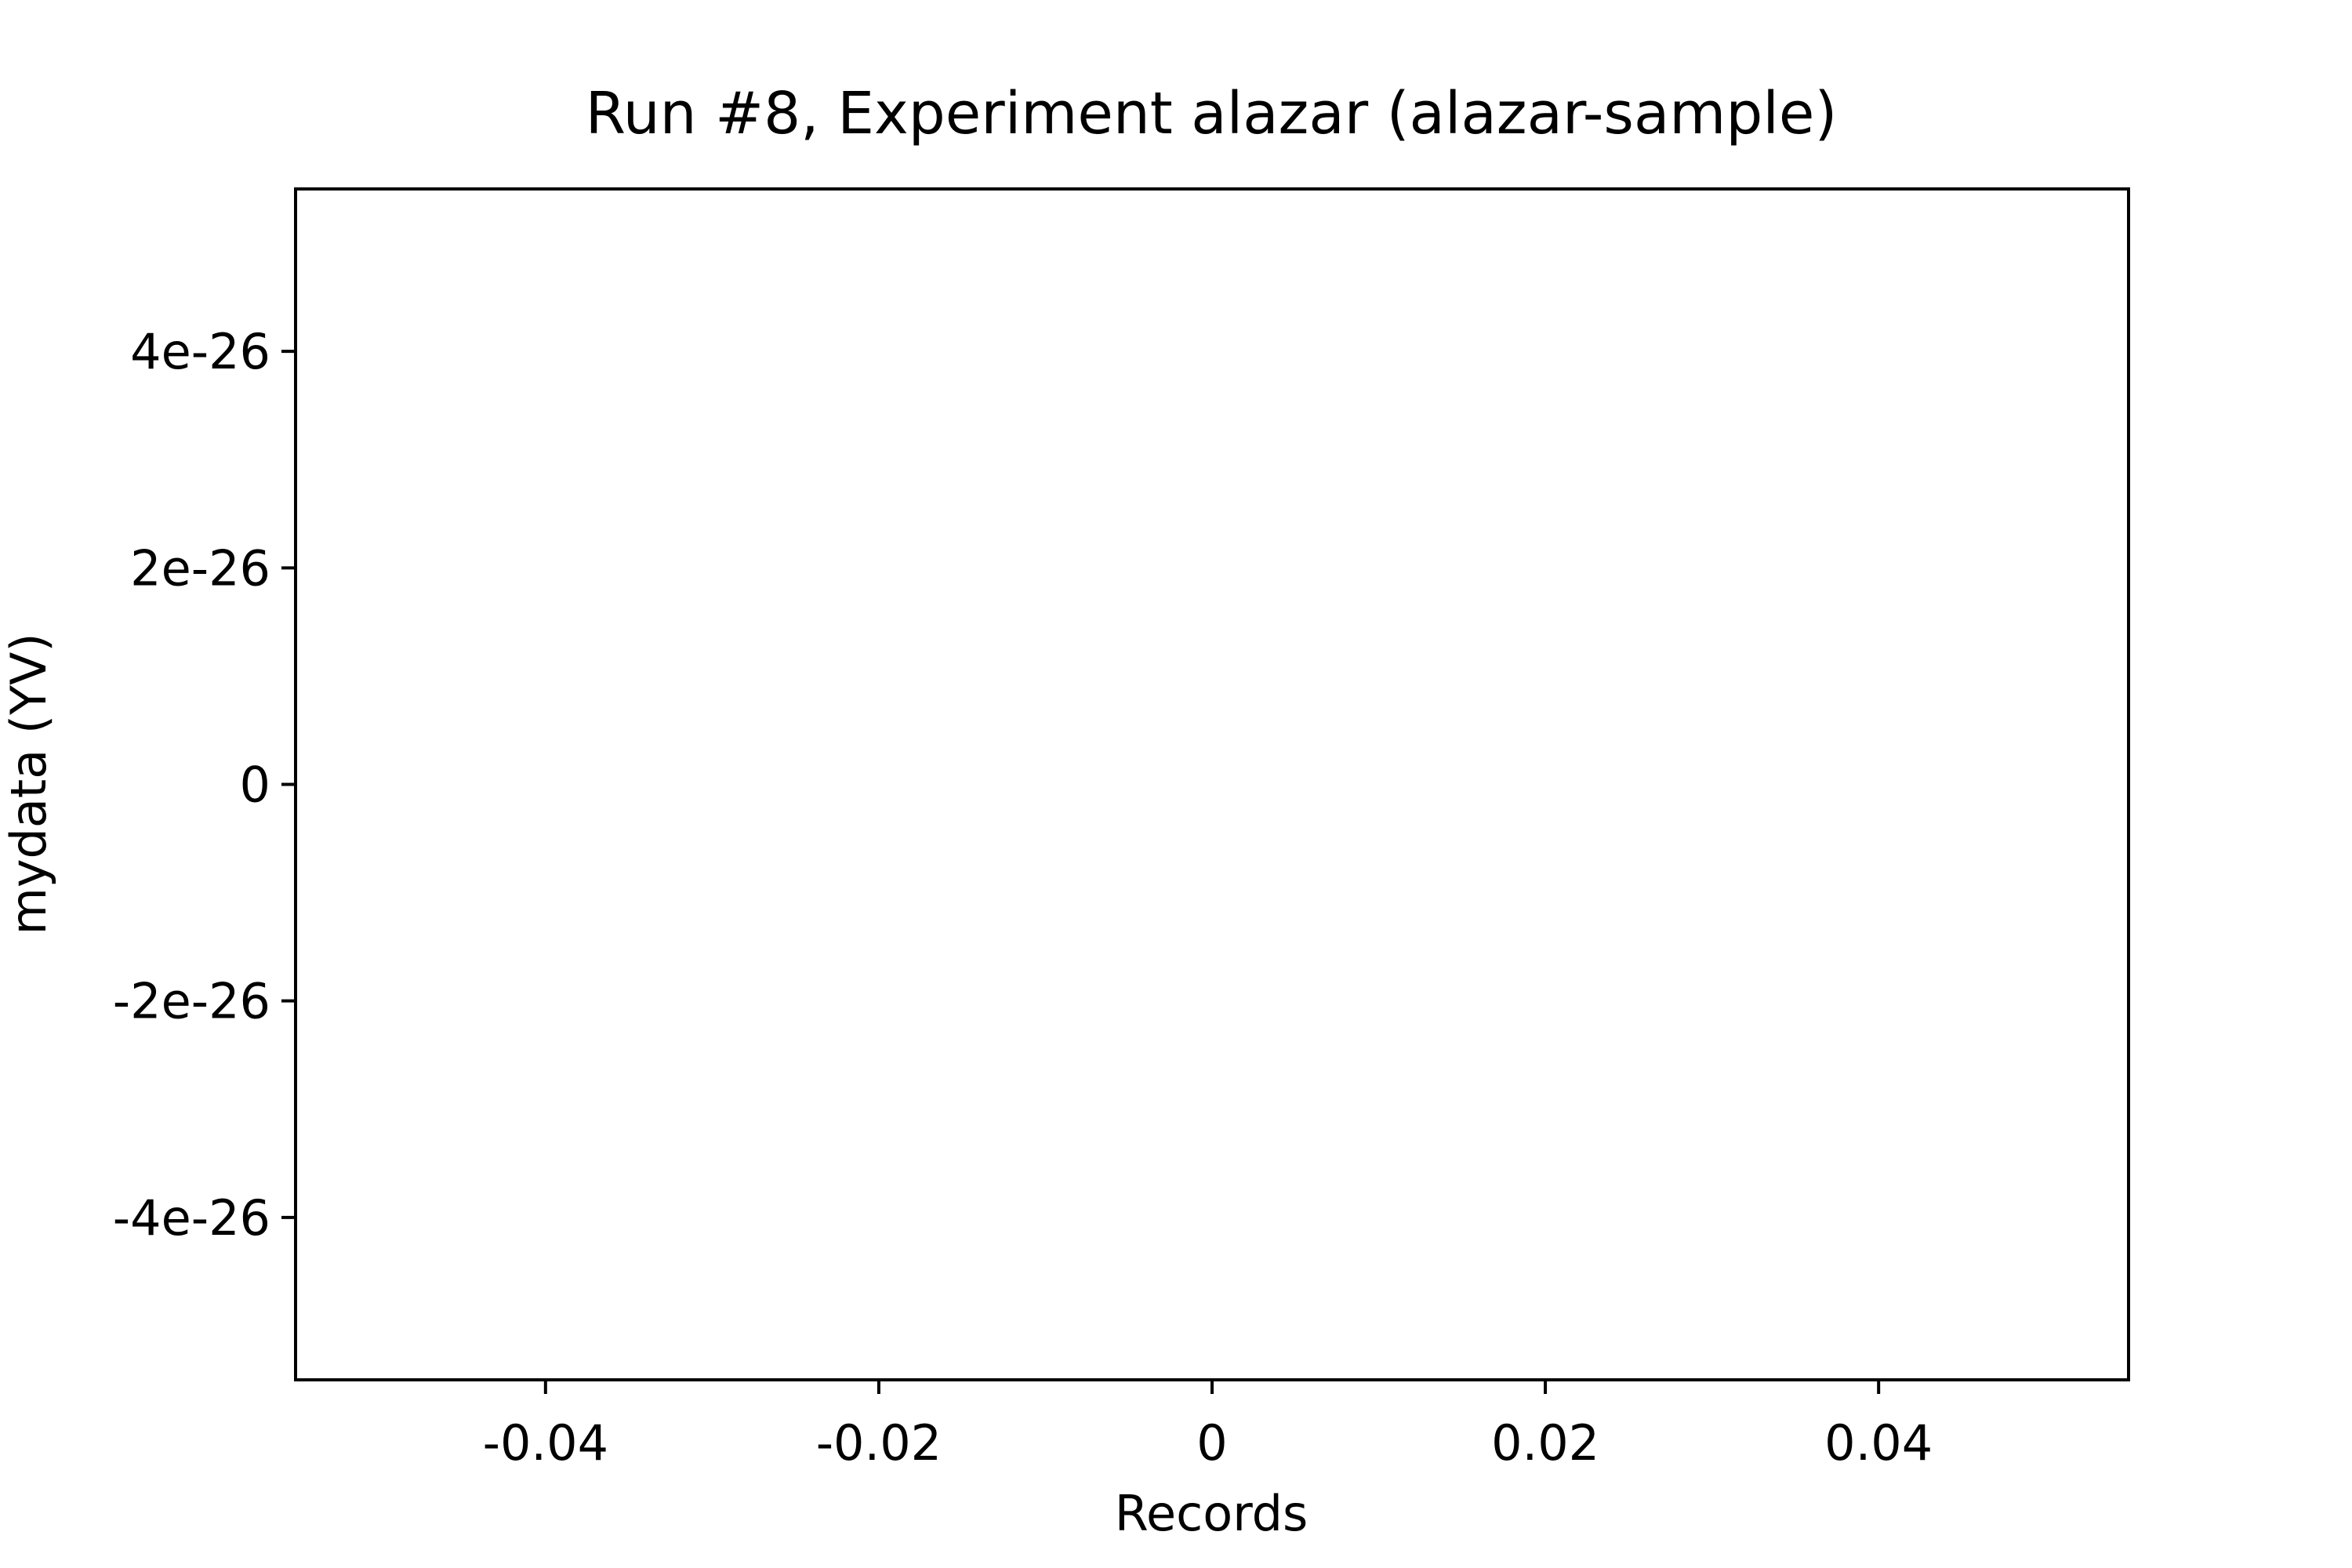 This screenshot has height=1568, width=2352. Describe the element at coordinates (1211, 1513) in the screenshot. I see `x-axis-label: Records` at that location.